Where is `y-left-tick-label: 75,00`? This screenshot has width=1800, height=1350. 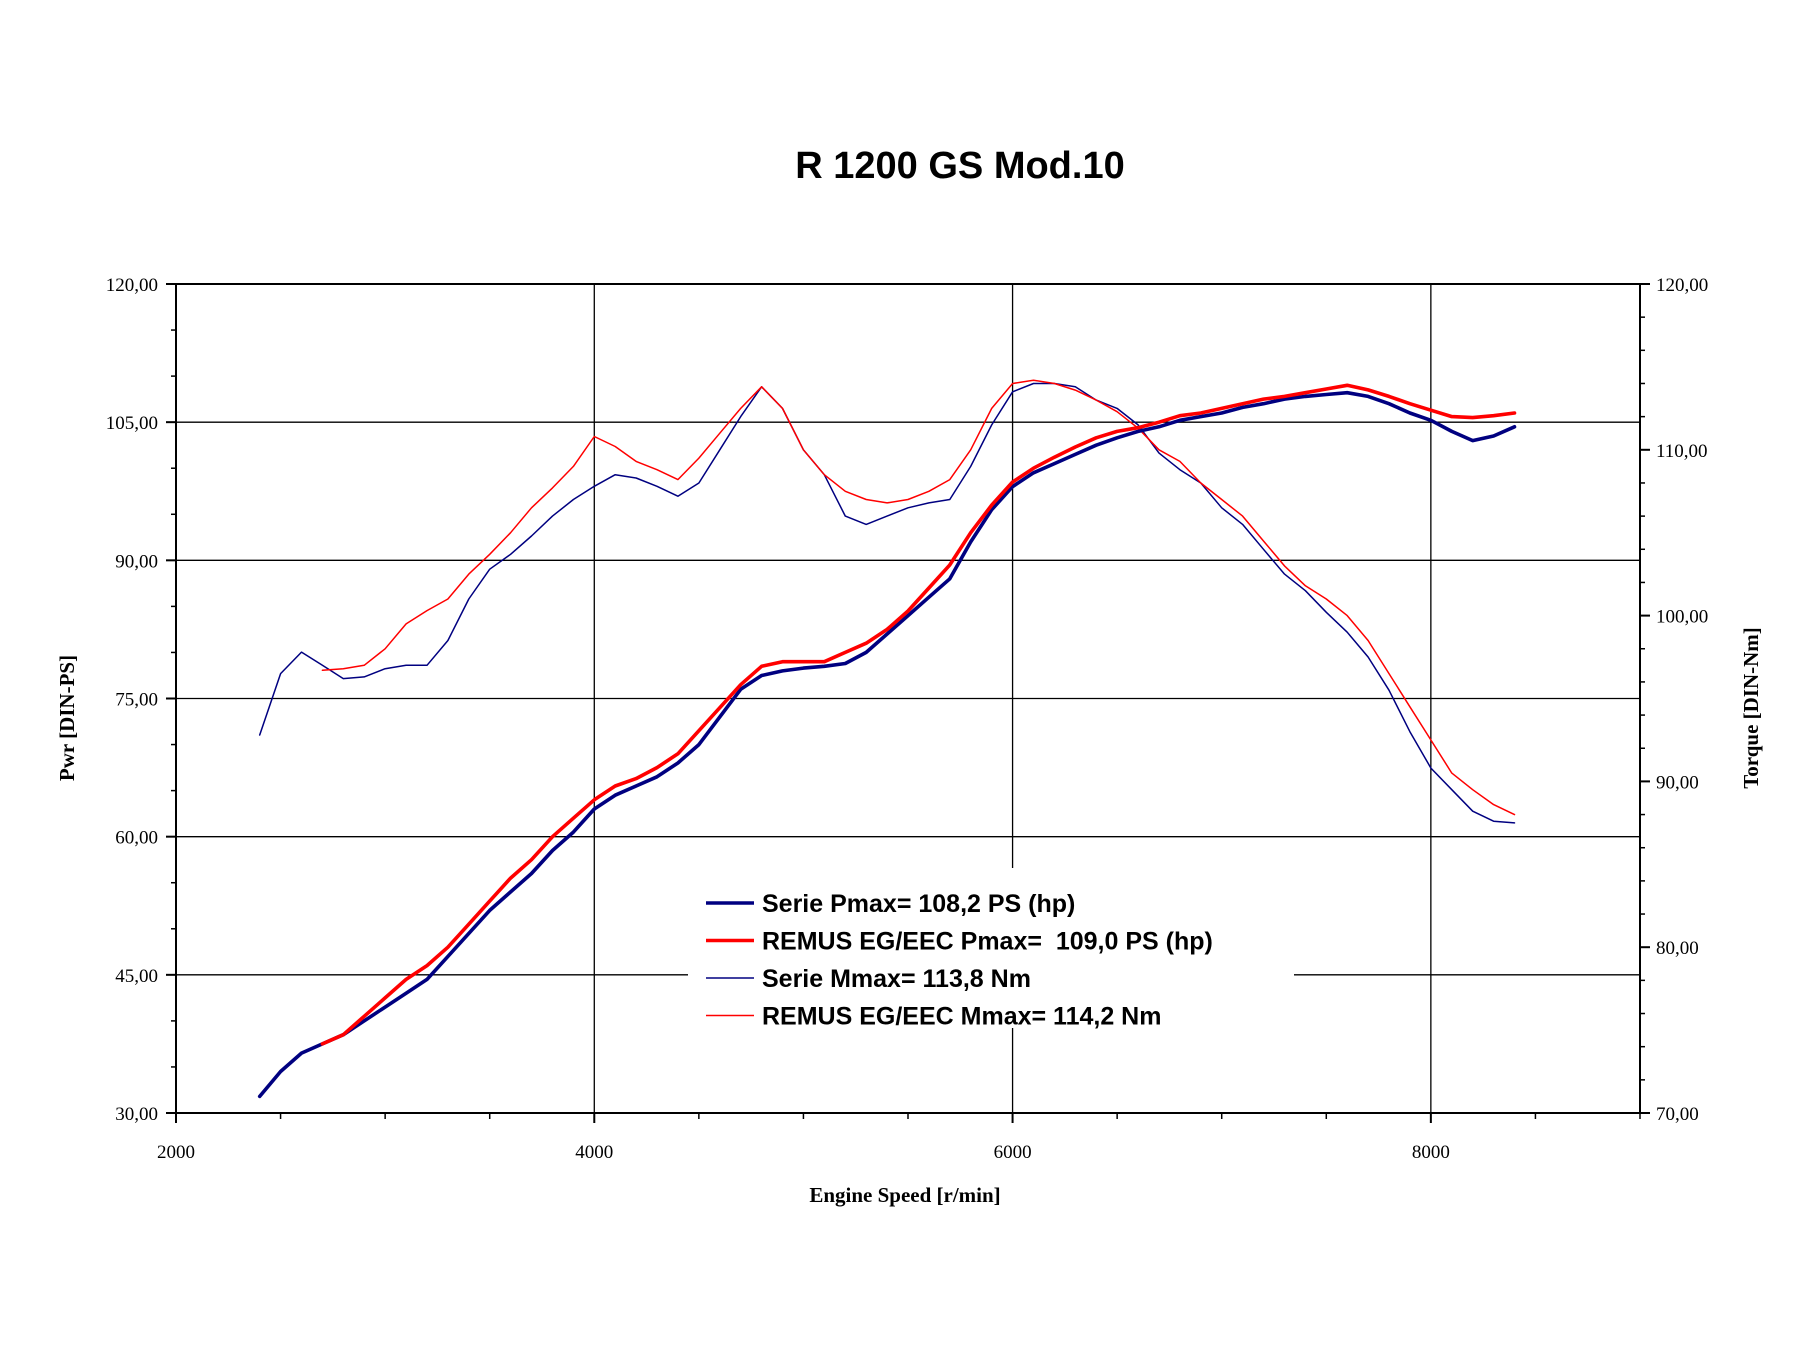
y-left-tick-label: 75,00 is located at coordinates (136, 700).